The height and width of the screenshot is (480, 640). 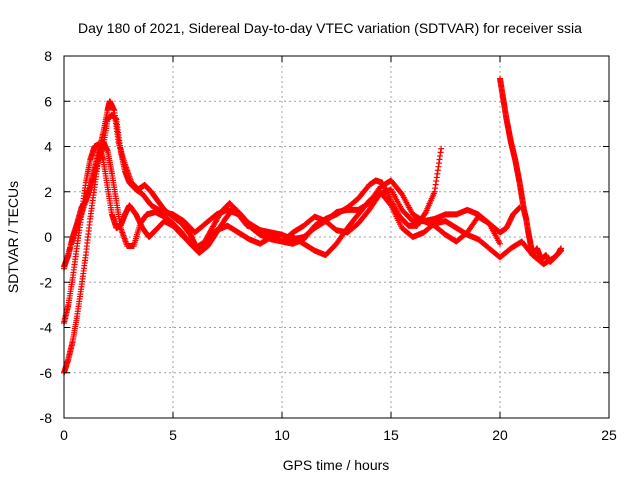 I want to click on x-tick-label: 5, so click(x=173, y=435).